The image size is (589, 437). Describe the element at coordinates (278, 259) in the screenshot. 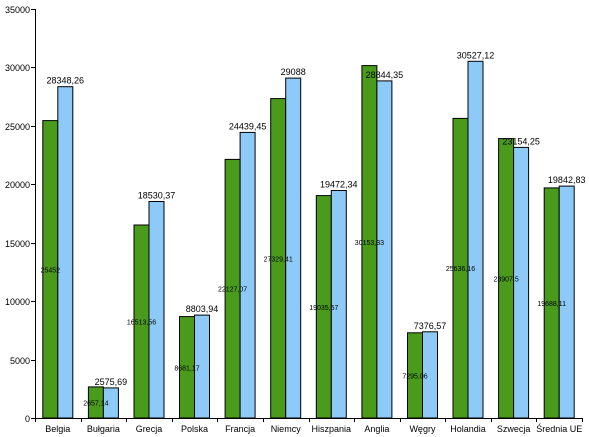

I see `data-label-series-1: 27329,41` at that location.